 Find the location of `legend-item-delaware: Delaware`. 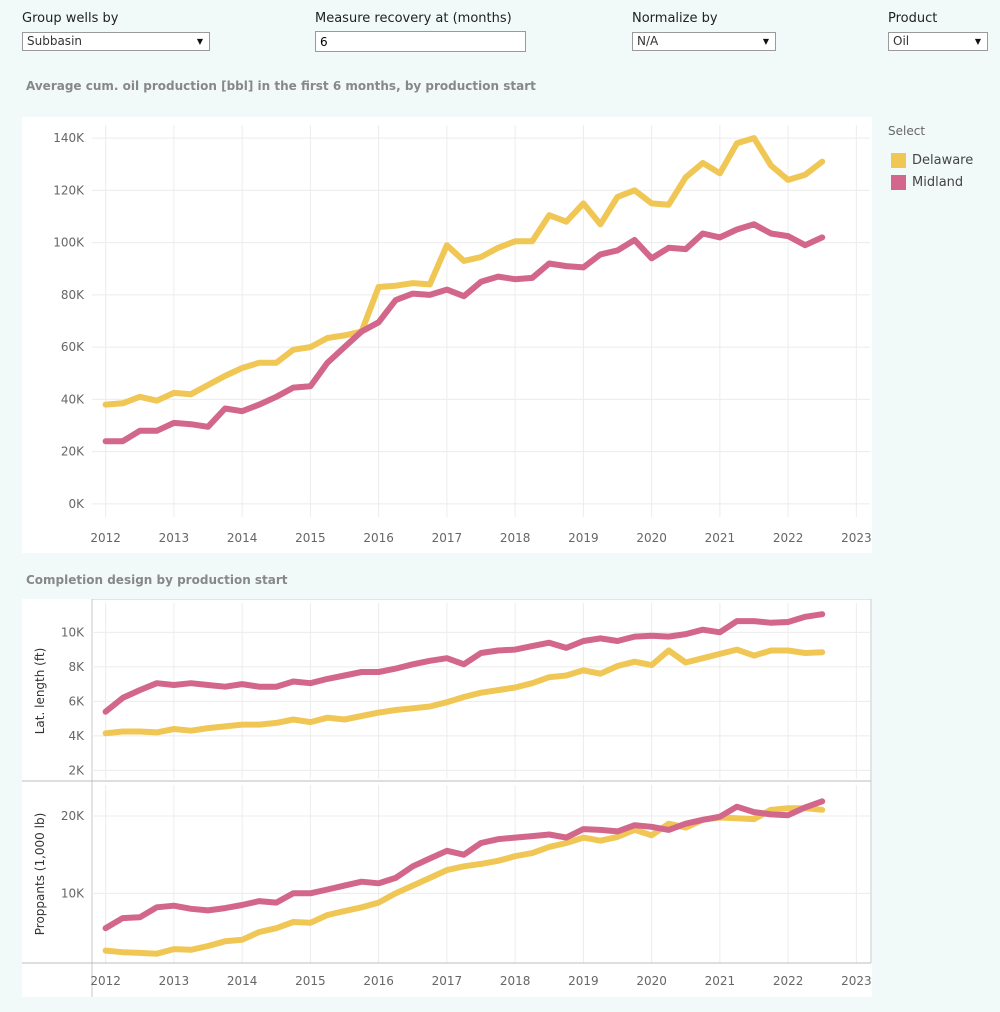

legend-item-delaware: Delaware is located at coordinates (932, 160).